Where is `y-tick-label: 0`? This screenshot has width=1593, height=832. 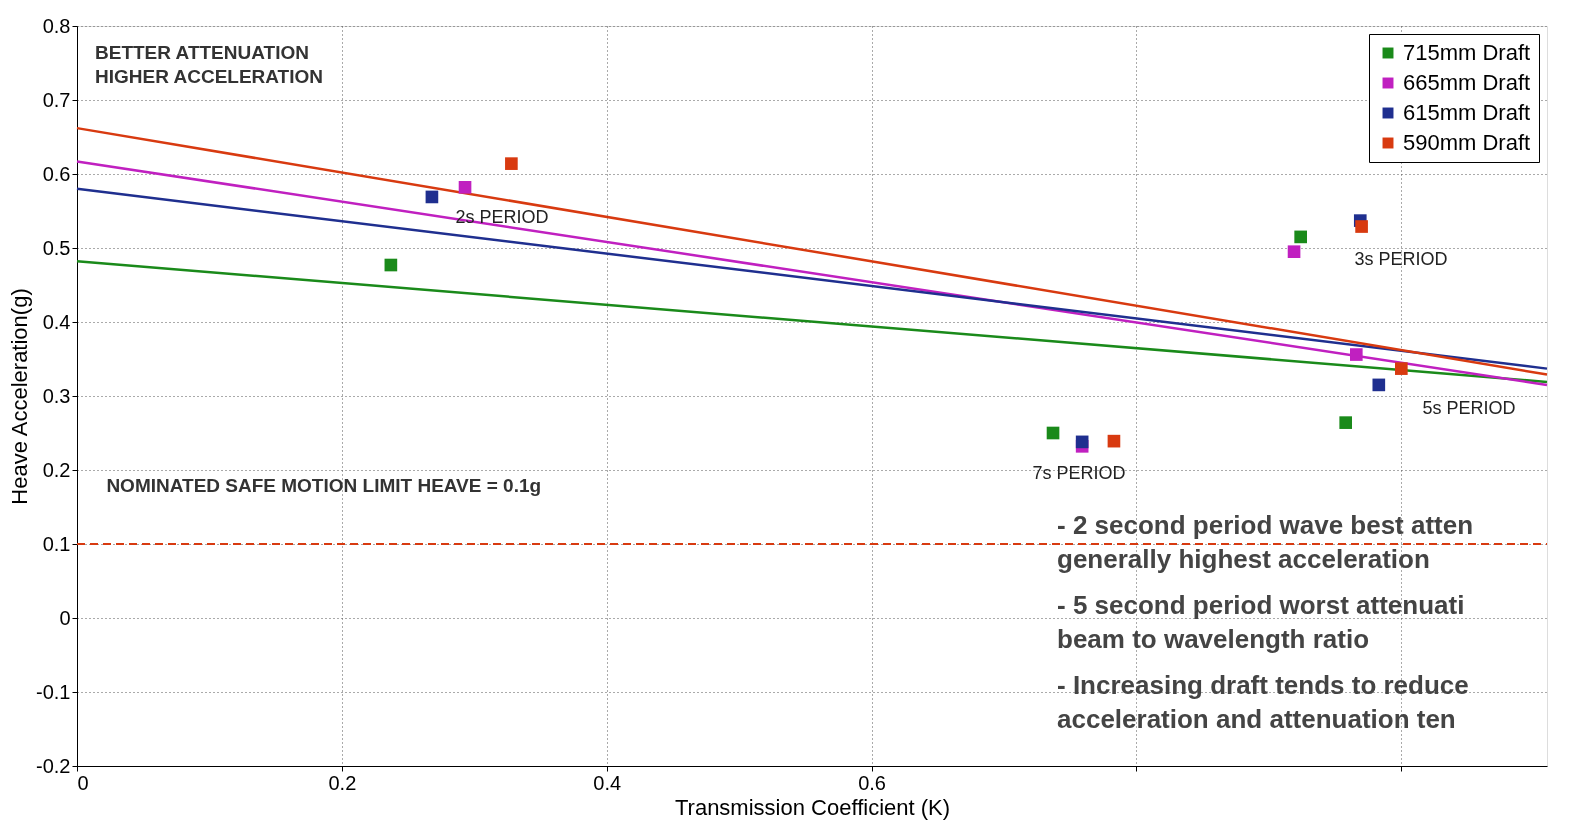
y-tick-label: 0 is located at coordinates (65, 617).